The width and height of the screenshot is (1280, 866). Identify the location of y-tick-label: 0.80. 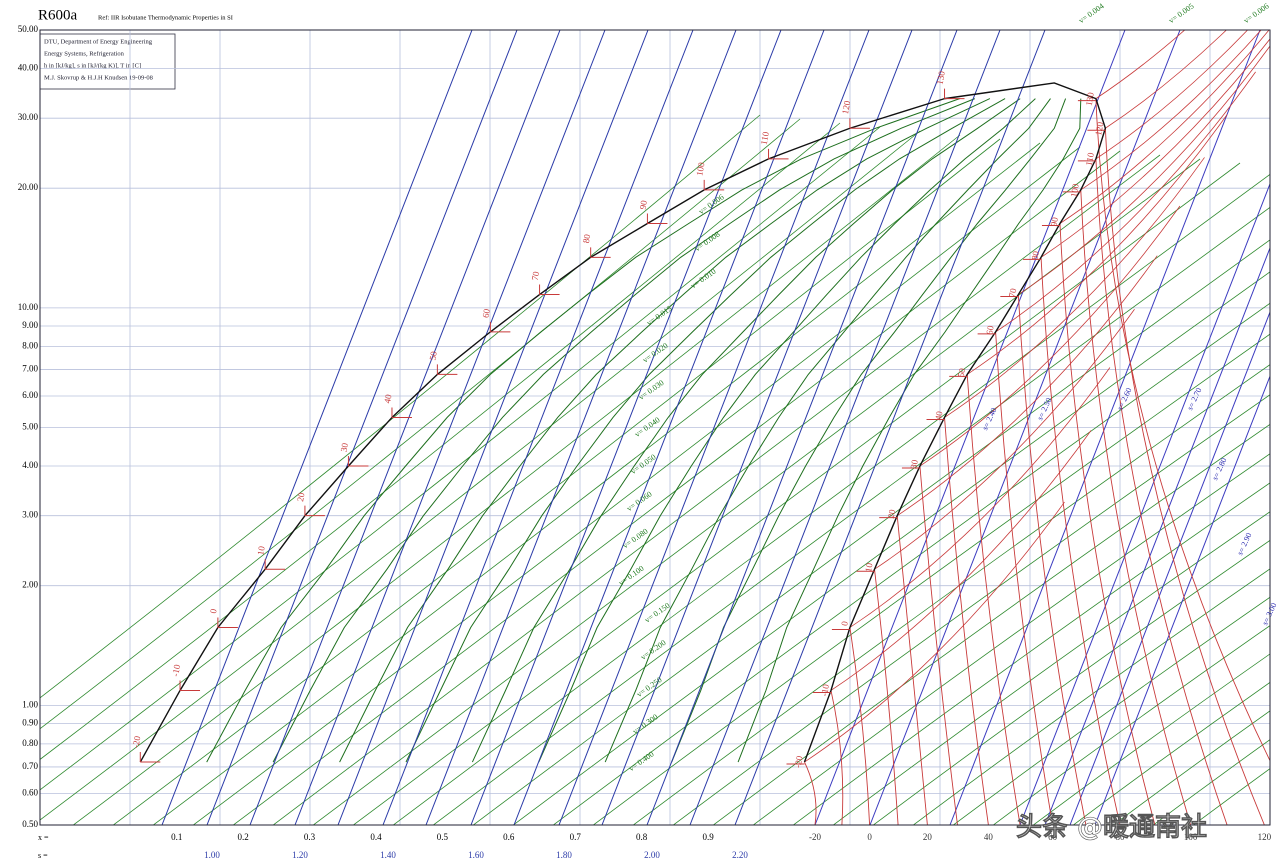
(30, 743).